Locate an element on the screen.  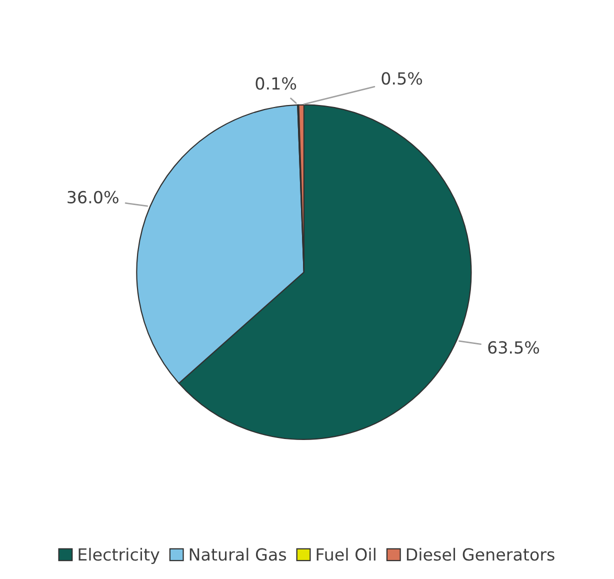
legend-label: Diesel Generators is located at coordinates (480, 554).